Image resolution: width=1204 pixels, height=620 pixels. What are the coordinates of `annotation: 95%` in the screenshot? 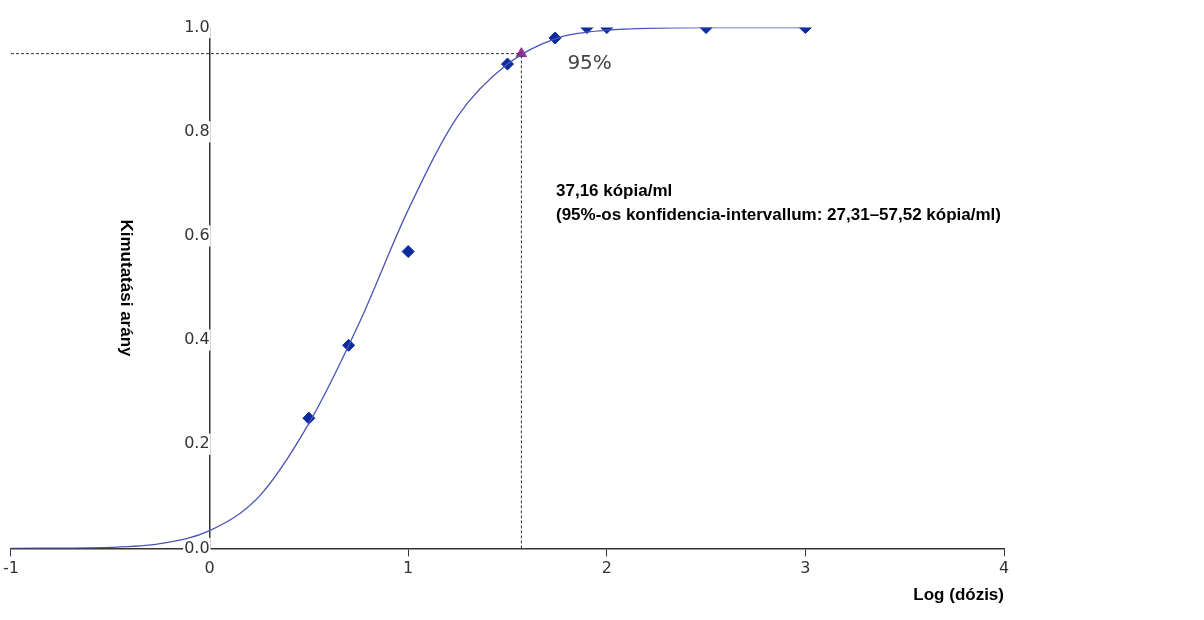 It's located at (589, 61).